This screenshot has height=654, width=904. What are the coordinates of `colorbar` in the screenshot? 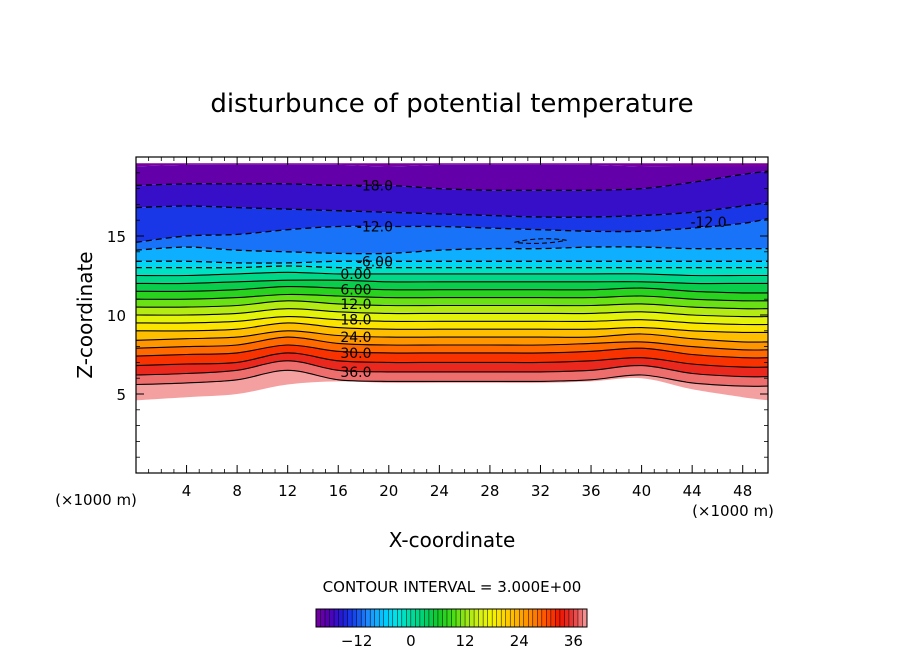 It's located at (451, 618).